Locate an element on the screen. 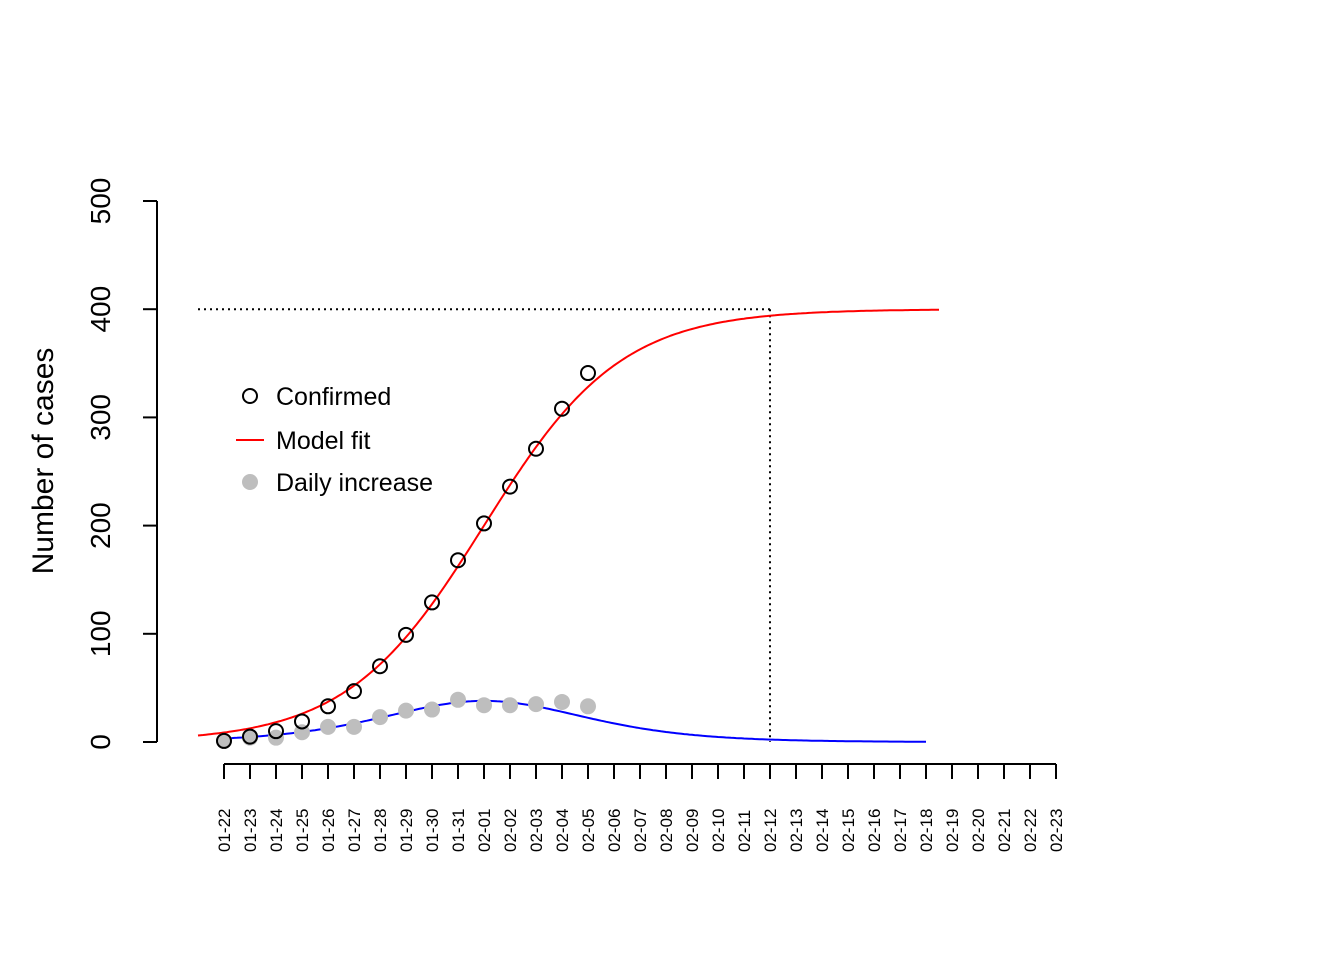 This screenshot has width=1344, height=960. x-tick-label: 01-24 is located at coordinates (276, 830).